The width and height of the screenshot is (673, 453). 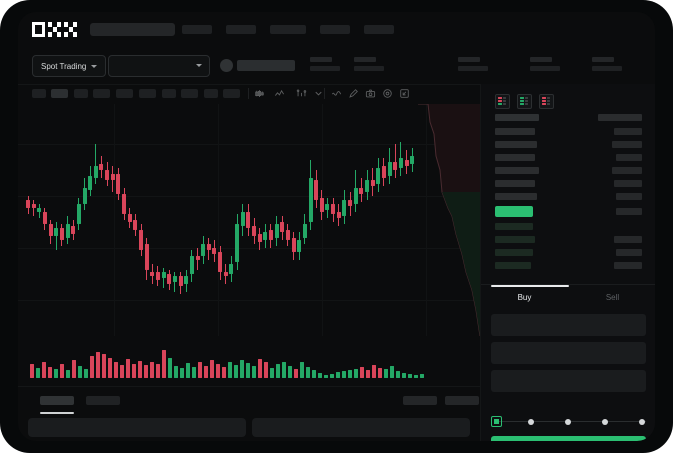 What do you see at coordinates (496, 421) in the screenshot?
I see `step-dot-current` at bounding box center [496, 421].